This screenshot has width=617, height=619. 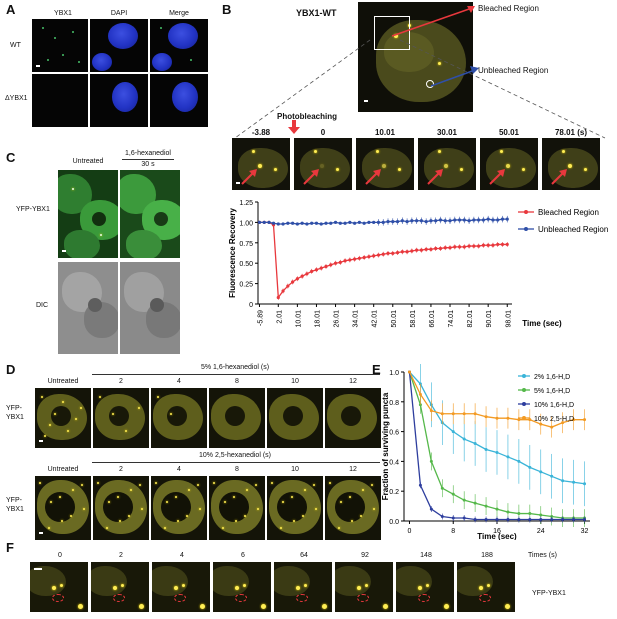 I want to click on f-time-label: 0, so click(x=60, y=555).